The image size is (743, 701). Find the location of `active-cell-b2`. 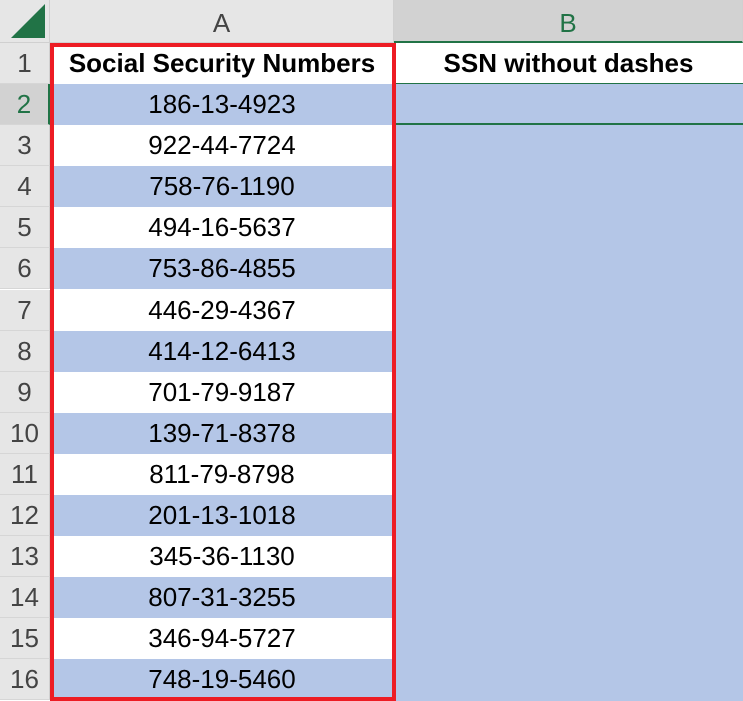

active-cell-b2 is located at coordinates (568, 104).